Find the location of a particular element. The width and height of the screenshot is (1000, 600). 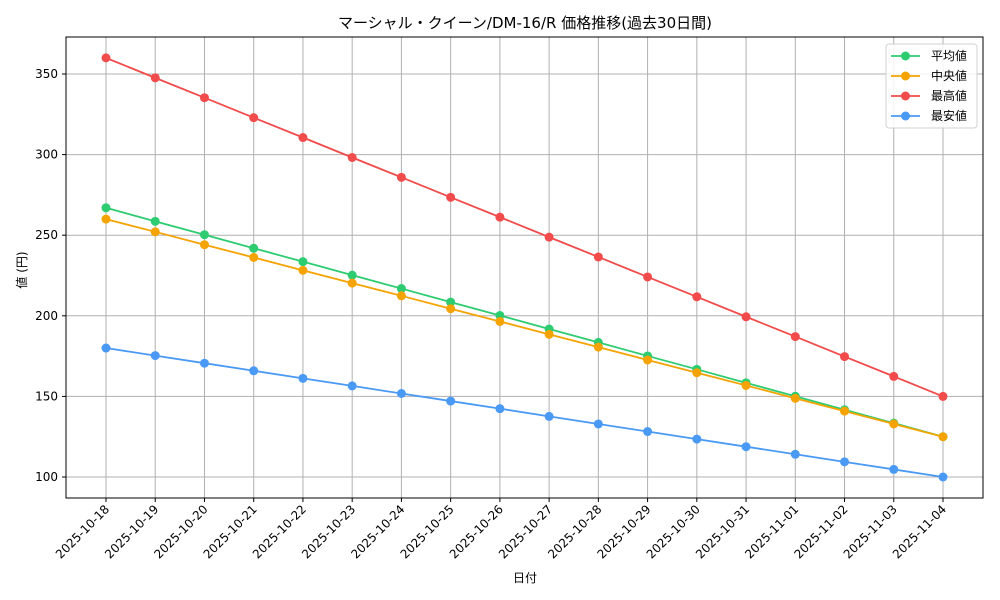

y-tick-label: 150 is located at coordinates (46, 396).